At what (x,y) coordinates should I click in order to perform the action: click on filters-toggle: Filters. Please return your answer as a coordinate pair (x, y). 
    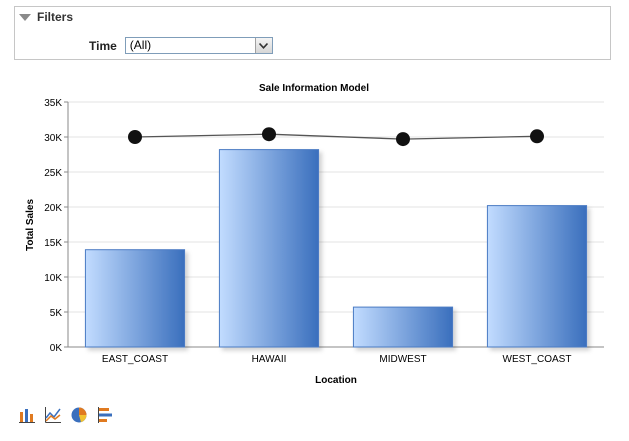
    Looking at the image, I should click on (46, 17).